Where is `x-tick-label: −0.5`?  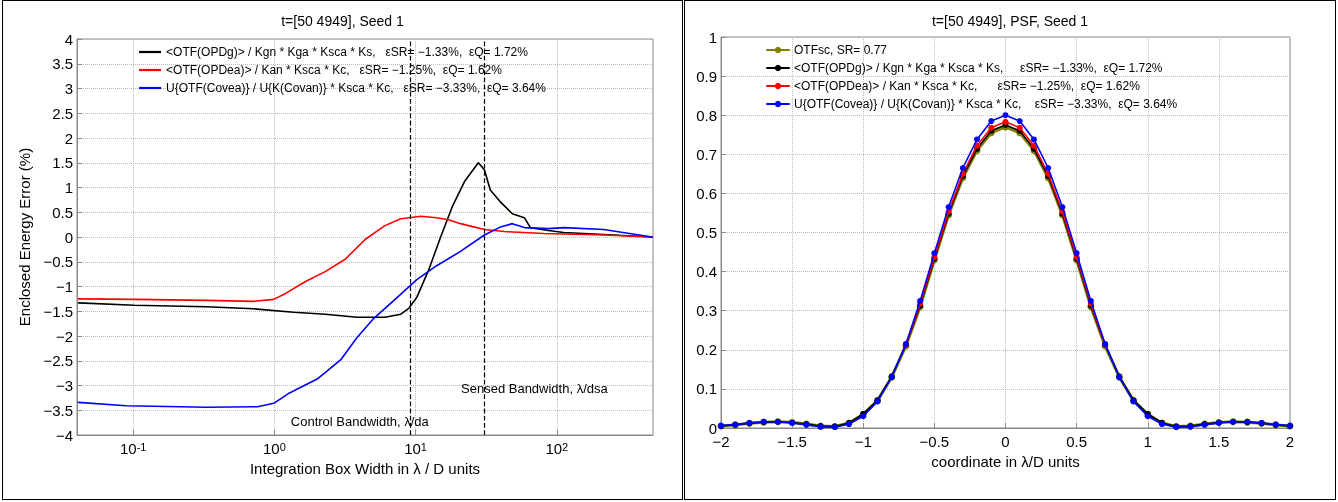
x-tick-label: −0.5 is located at coordinates (934, 441).